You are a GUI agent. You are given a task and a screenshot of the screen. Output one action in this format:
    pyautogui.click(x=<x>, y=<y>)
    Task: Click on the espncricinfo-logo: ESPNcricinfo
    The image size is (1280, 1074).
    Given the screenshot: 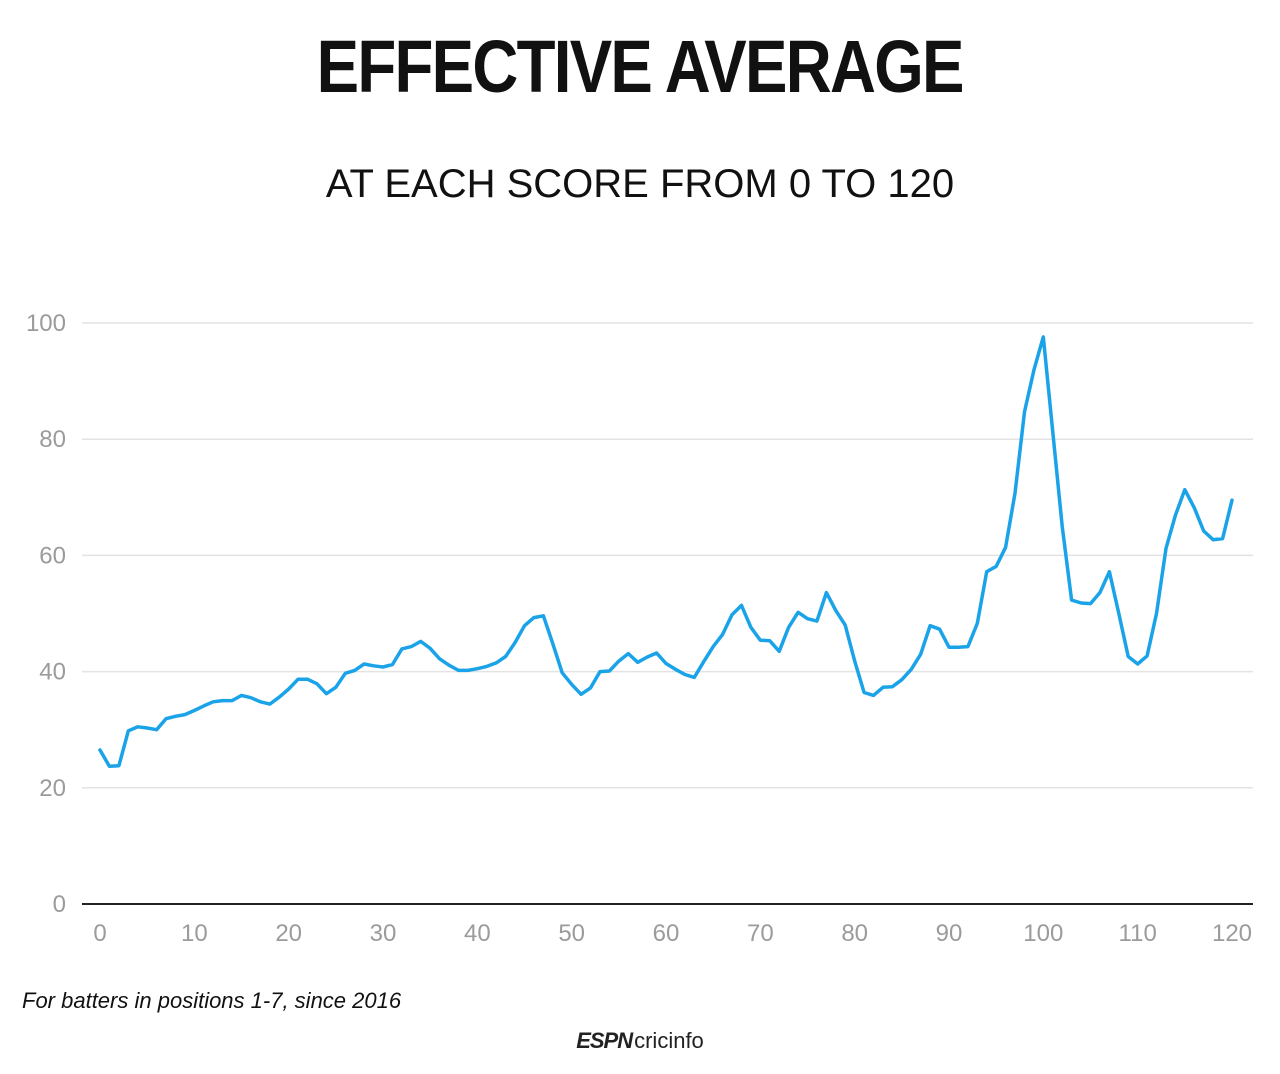 What is the action you would take?
    pyautogui.click(x=640, y=1041)
    